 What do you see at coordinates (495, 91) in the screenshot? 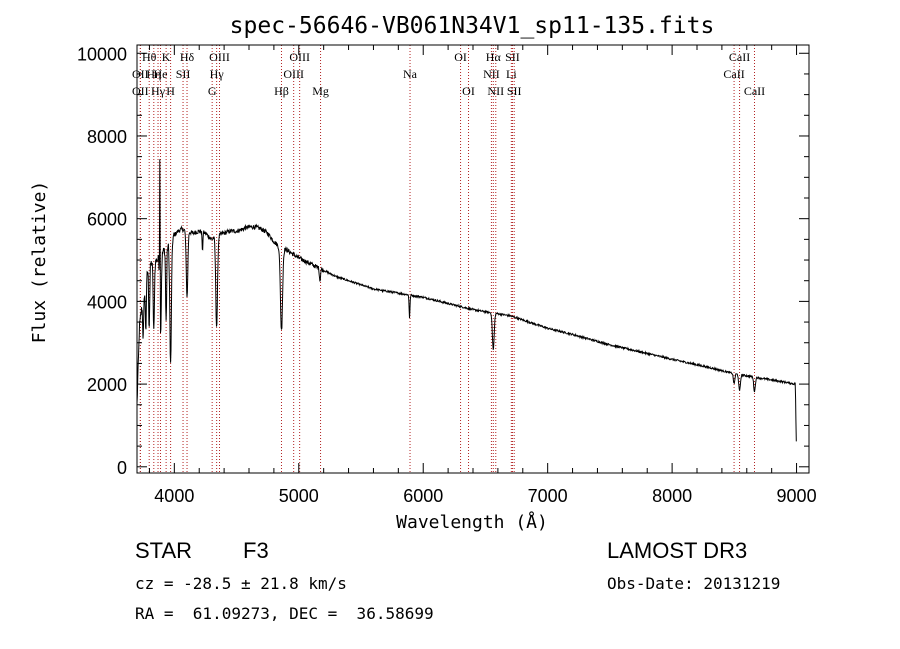
I see `line-marker-label-22: NII` at bounding box center [495, 91].